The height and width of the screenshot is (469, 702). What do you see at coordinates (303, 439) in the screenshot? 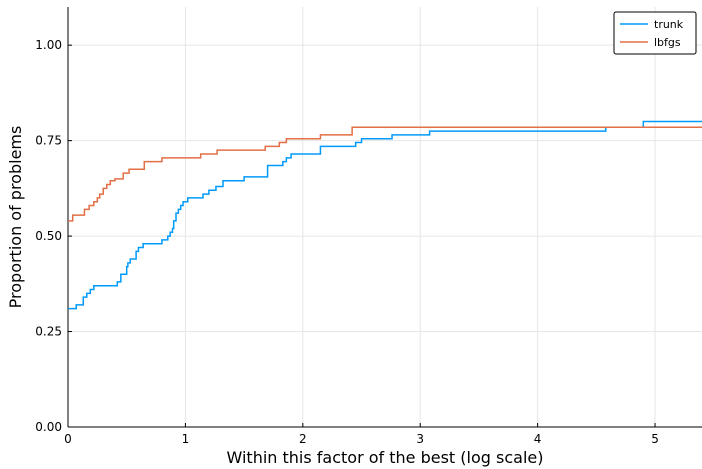
I see `x-tick-label: 2` at bounding box center [303, 439].